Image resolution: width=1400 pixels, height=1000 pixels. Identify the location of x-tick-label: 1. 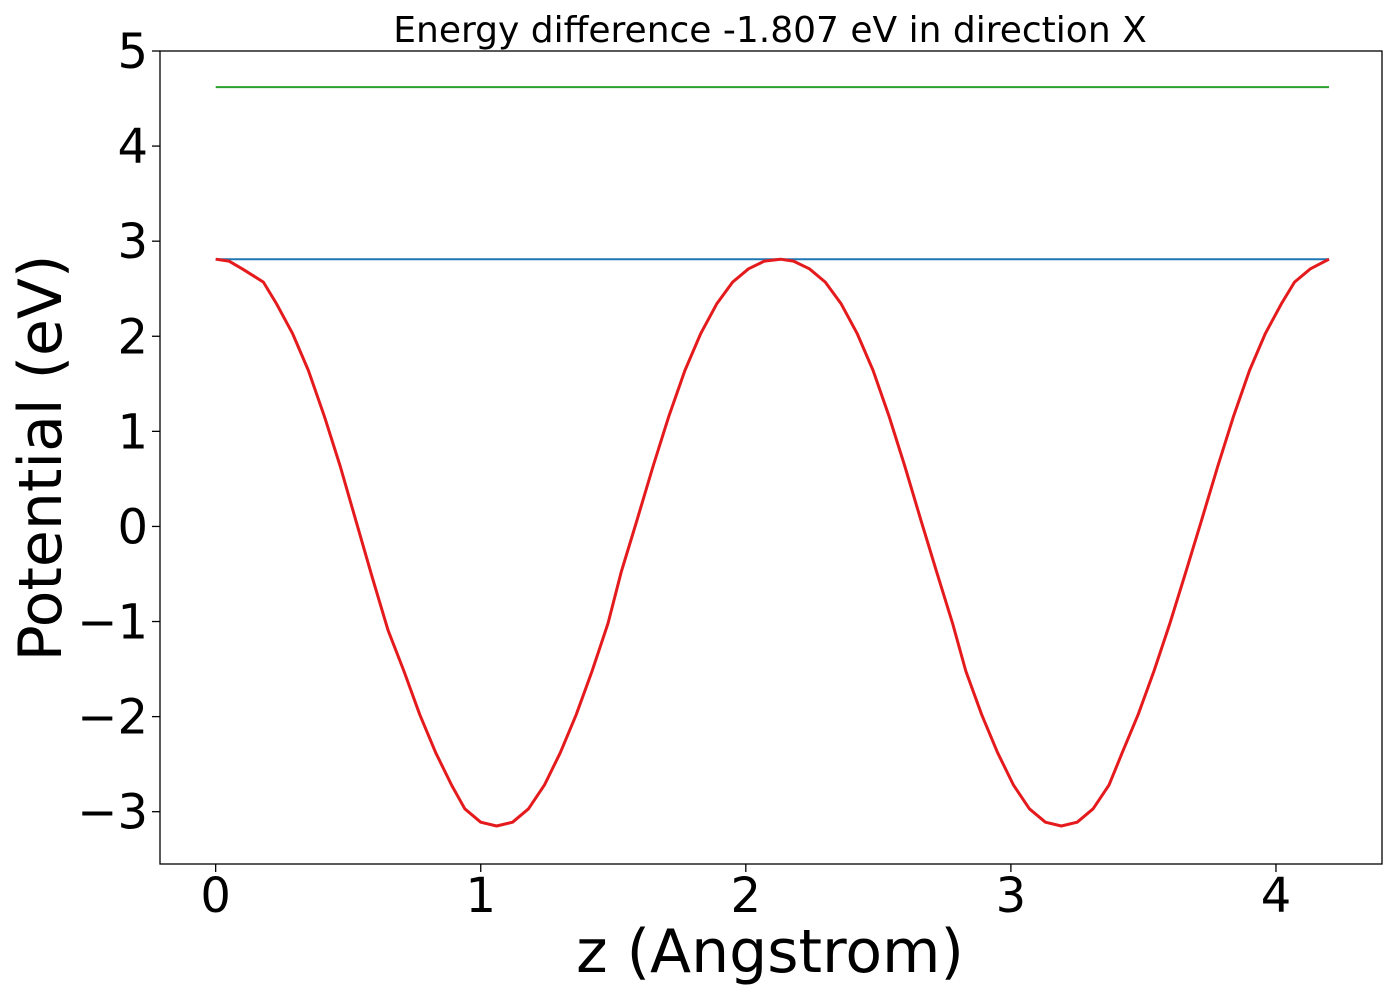
(480, 896).